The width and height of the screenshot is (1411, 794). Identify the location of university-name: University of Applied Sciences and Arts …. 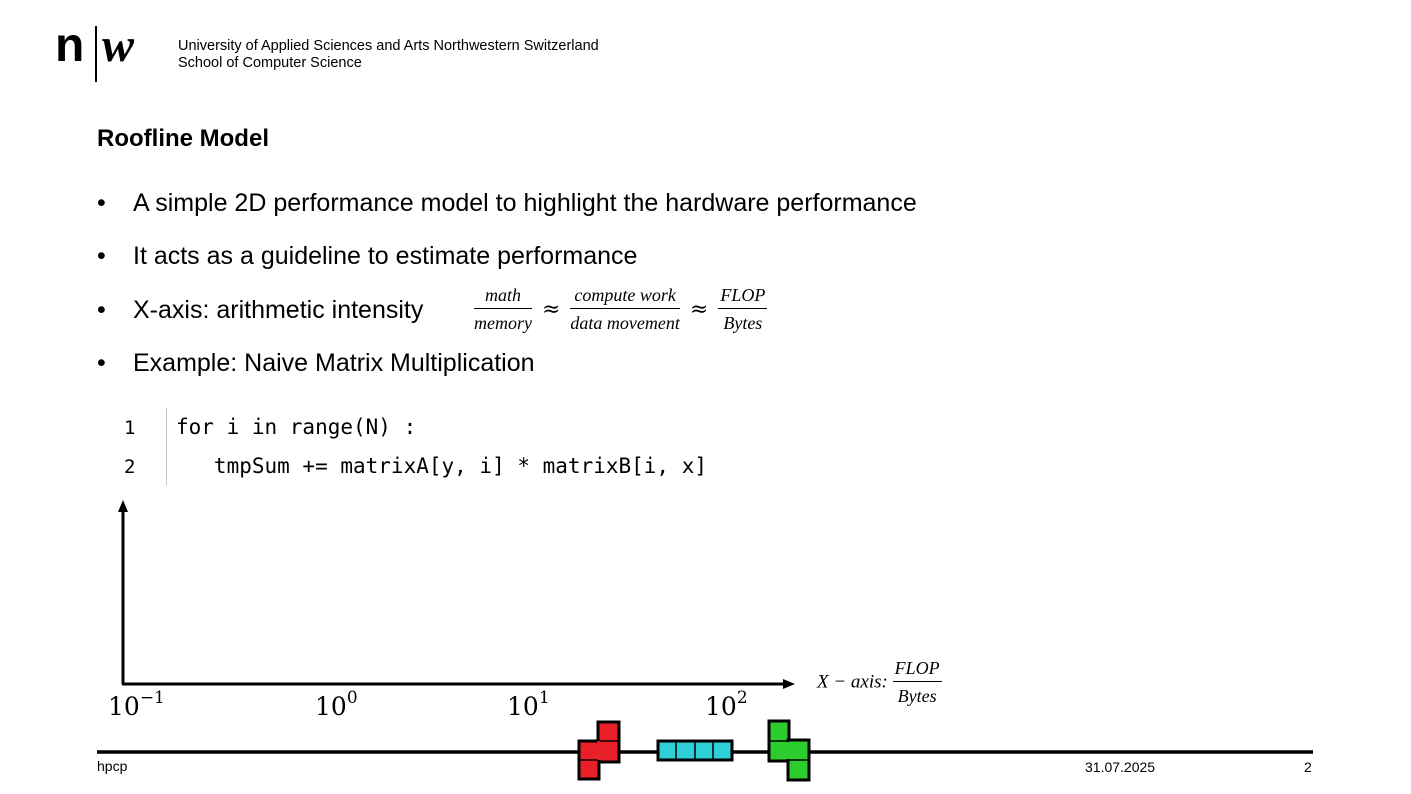
(388, 55).